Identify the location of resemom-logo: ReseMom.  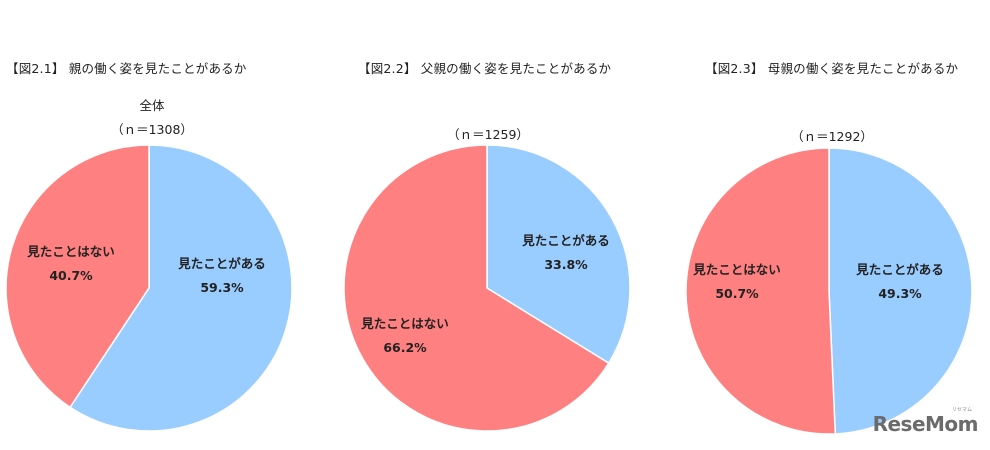
(925, 424).